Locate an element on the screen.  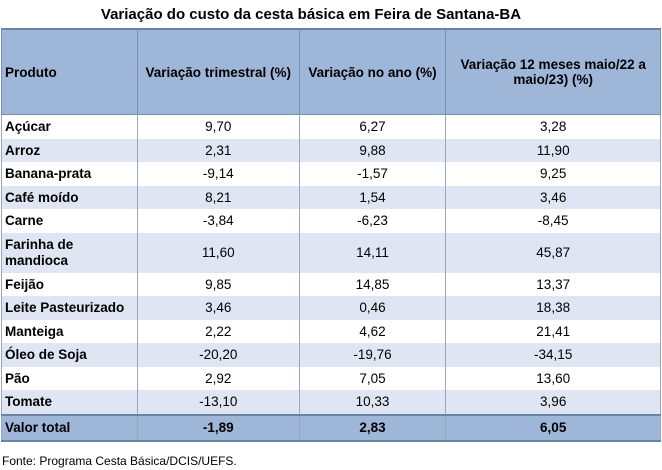
table-row: Carne -3,84 -6,23 -8,45 is located at coordinates (331, 221).